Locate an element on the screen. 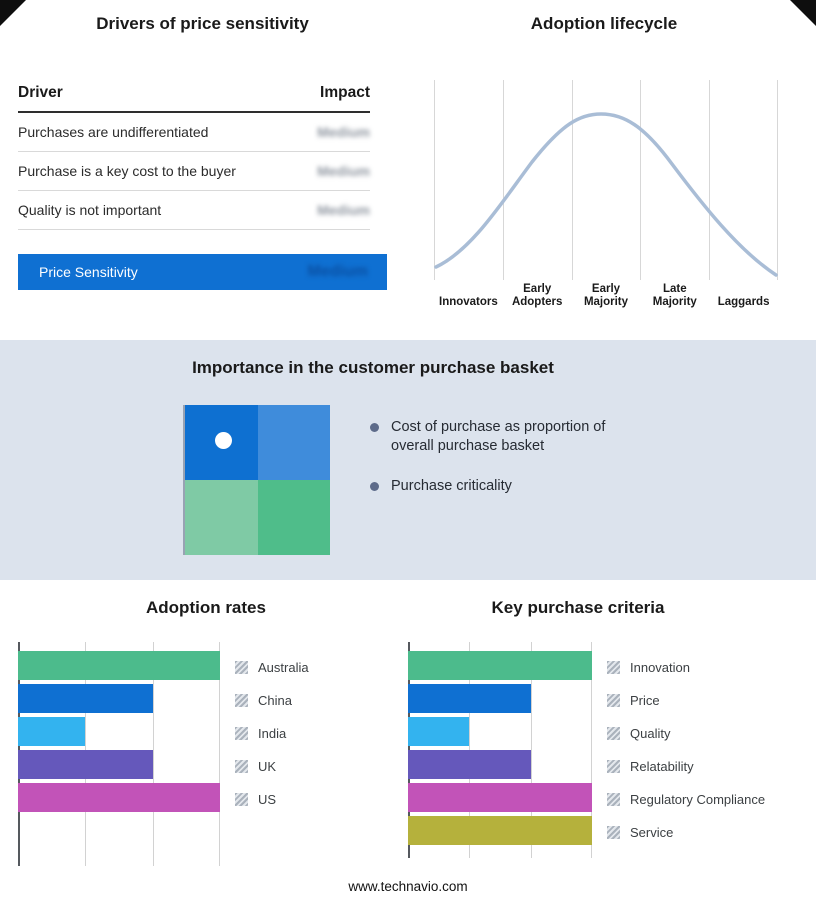  matrix-quadrant-top-left is located at coordinates (221, 442).